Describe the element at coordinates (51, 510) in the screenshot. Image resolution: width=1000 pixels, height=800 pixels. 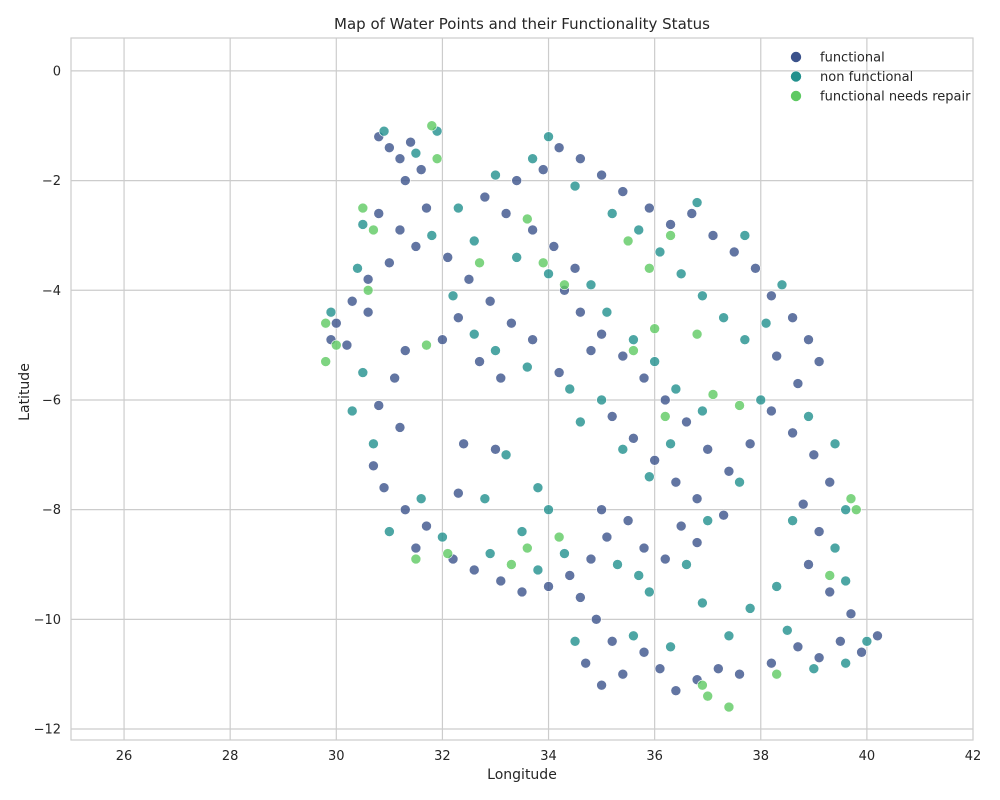
I see `y-tick-label: −8` at that location.